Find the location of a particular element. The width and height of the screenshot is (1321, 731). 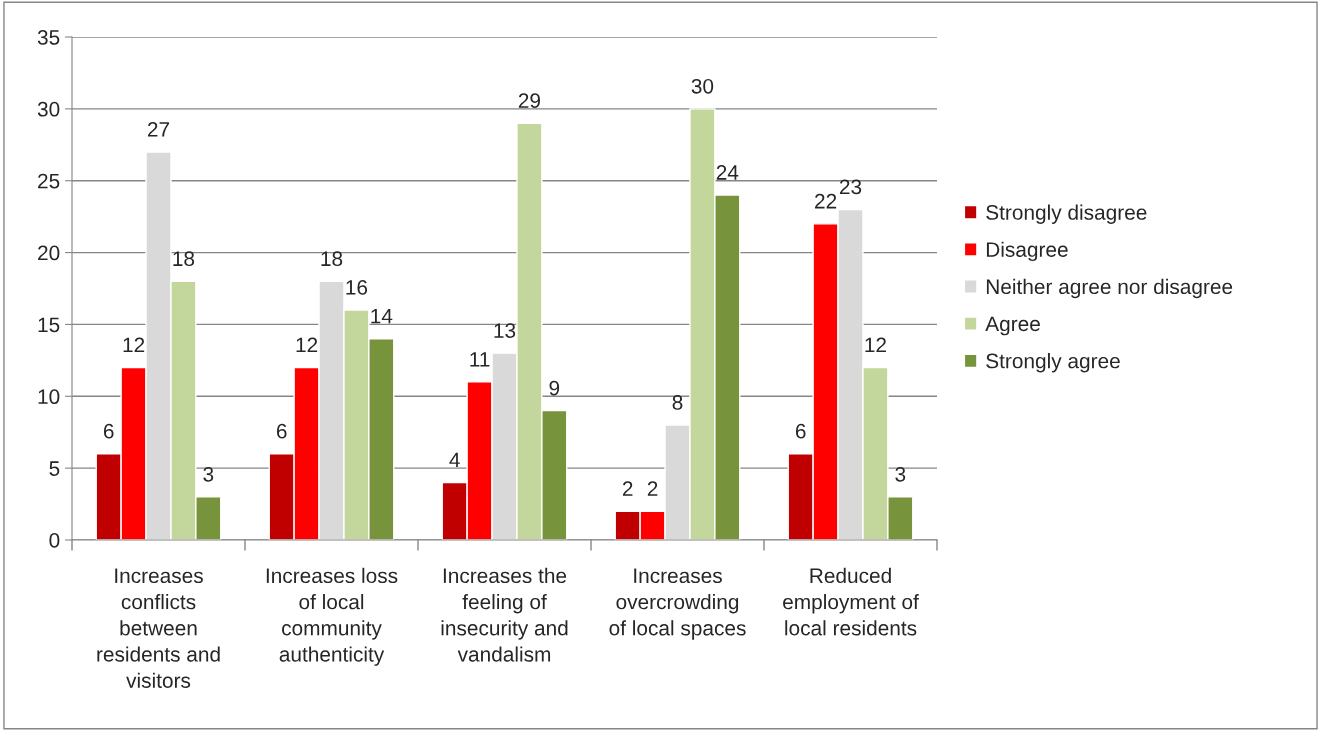

legend-label: Agree is located at coordinates (1012, 326).